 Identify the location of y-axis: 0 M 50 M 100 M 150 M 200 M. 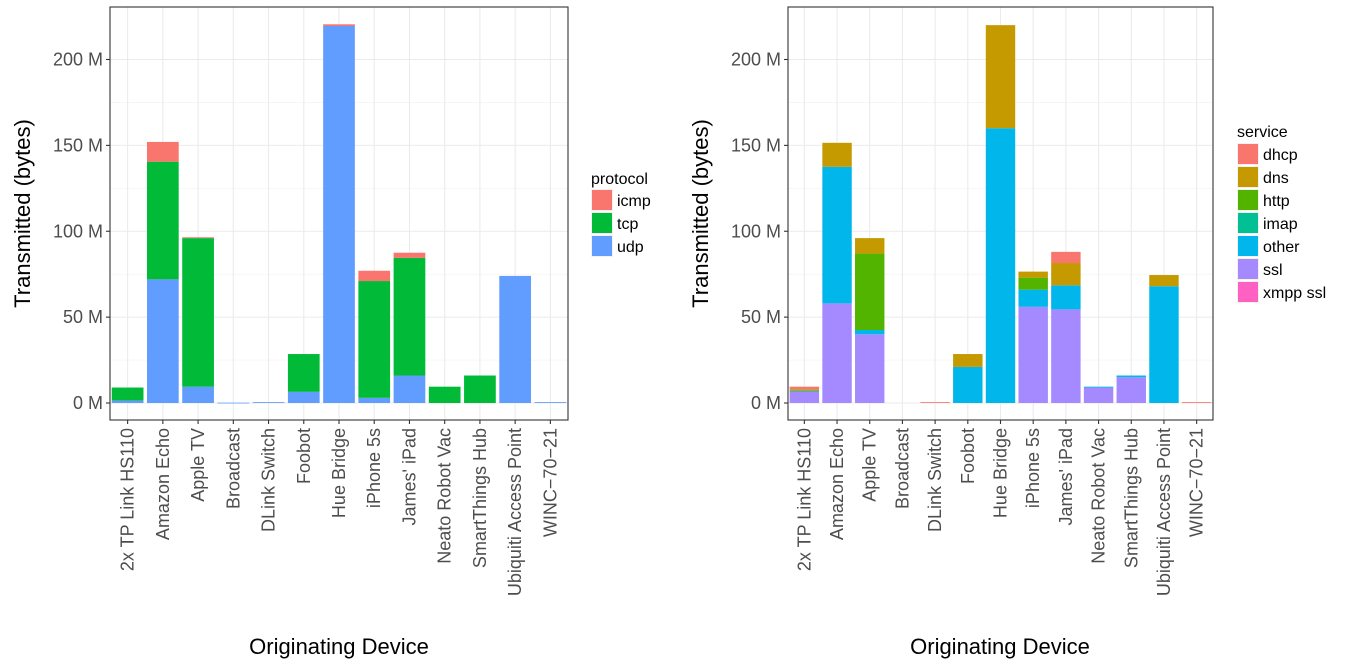
(759, 231).